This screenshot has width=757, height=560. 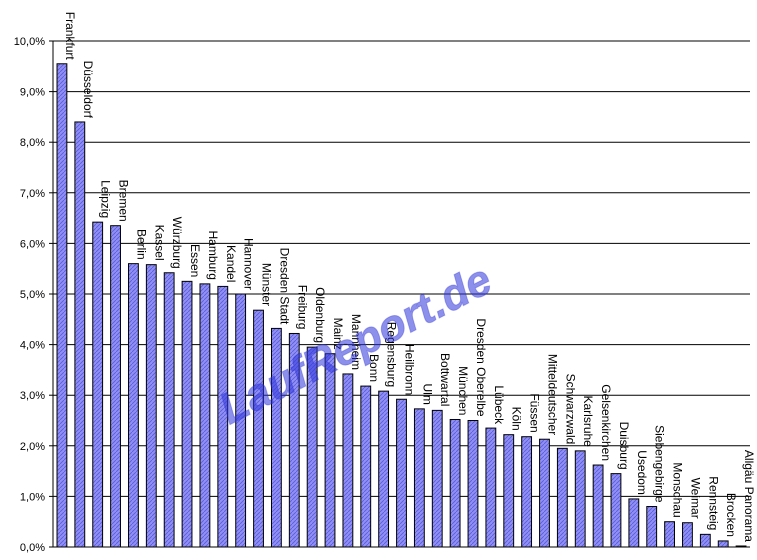 I want to click on category-label: Würzburg, so click(x=177, y=243).